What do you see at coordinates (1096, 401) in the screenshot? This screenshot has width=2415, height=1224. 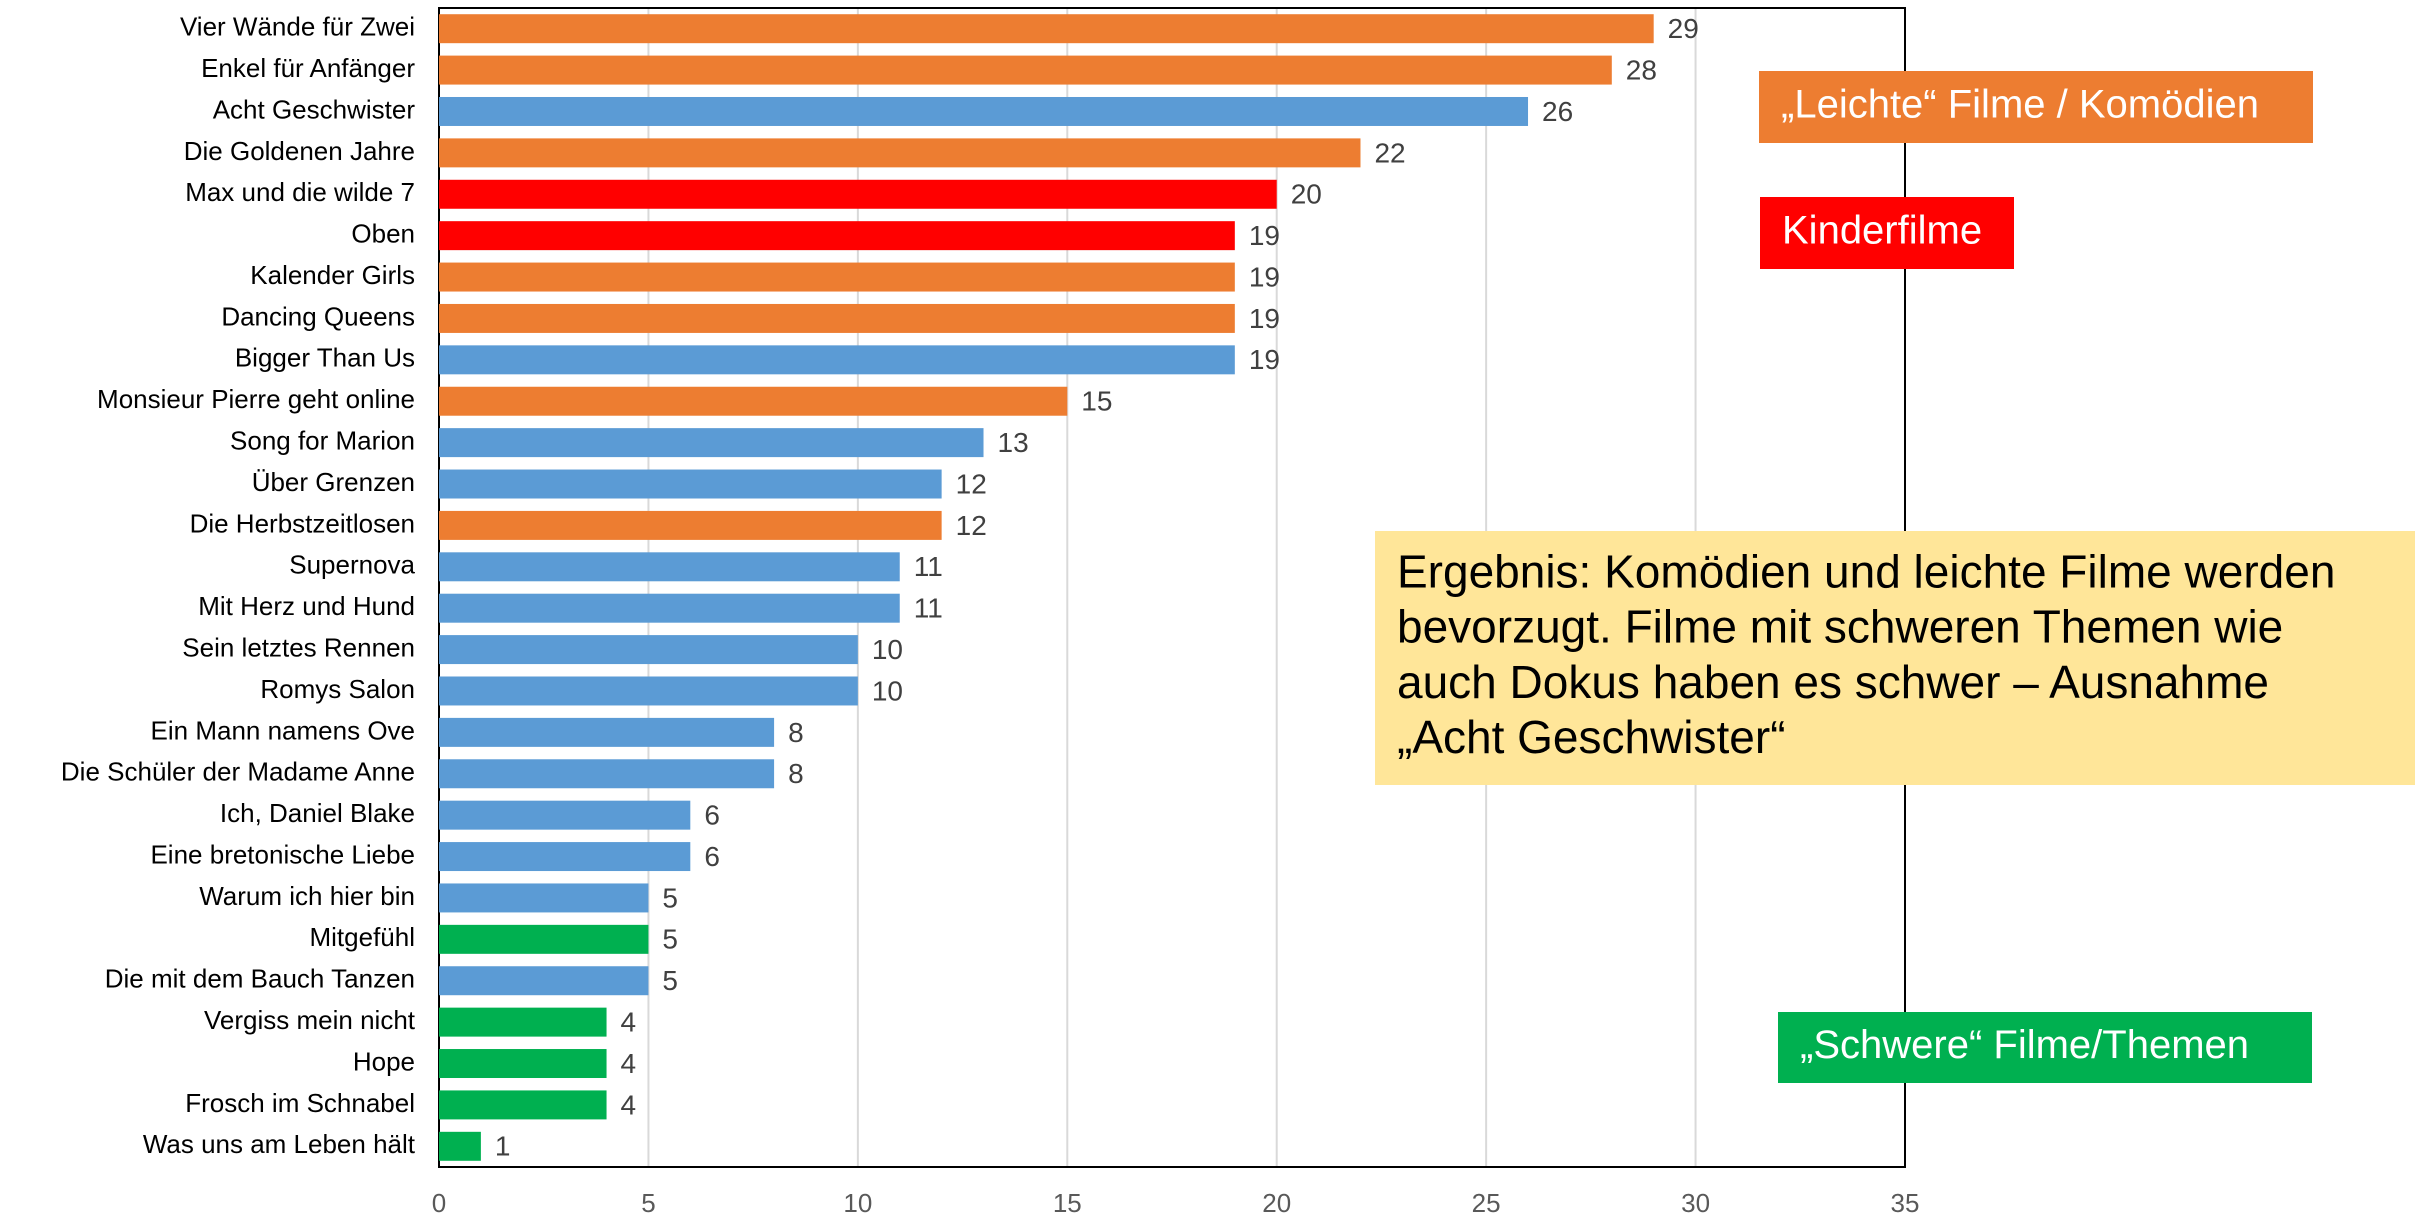 I see `value-label: 15` at bounding box center [1096, 401].